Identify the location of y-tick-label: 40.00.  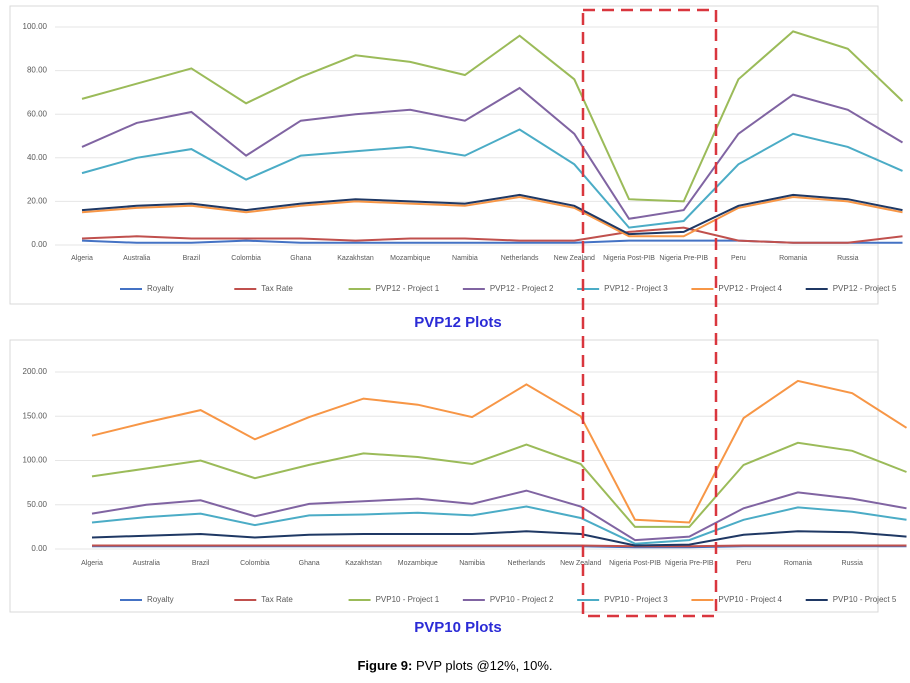
(37, 157).